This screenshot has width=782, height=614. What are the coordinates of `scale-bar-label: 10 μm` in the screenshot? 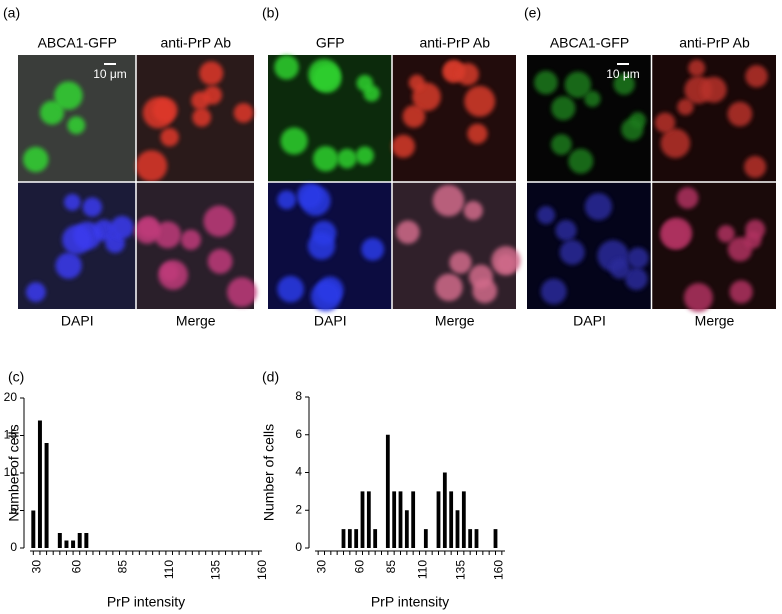 It's located at (110, 74).